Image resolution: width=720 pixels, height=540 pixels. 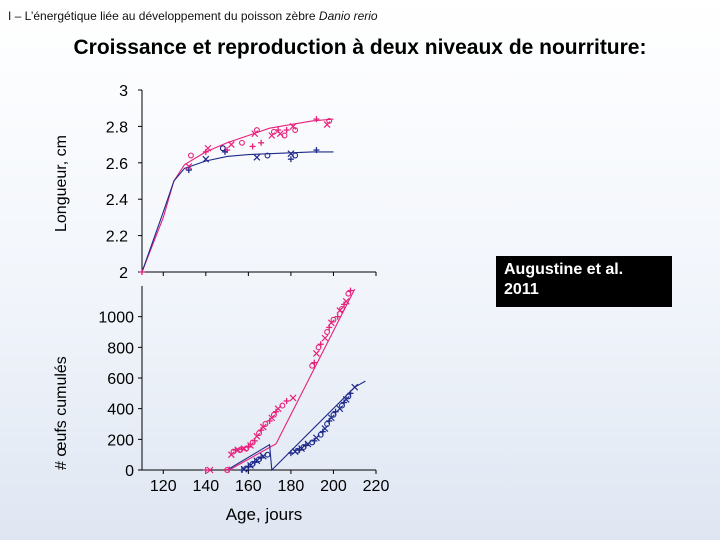 What do you see at coordinates (248, 486) in the screenshot?
I see `x-tick-label: 160` at bounding box center [248, 486].